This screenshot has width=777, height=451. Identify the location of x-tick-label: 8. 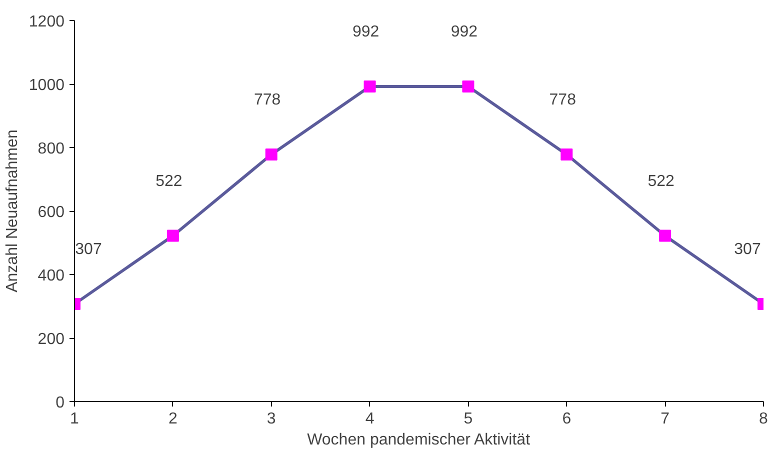
(763, 419).